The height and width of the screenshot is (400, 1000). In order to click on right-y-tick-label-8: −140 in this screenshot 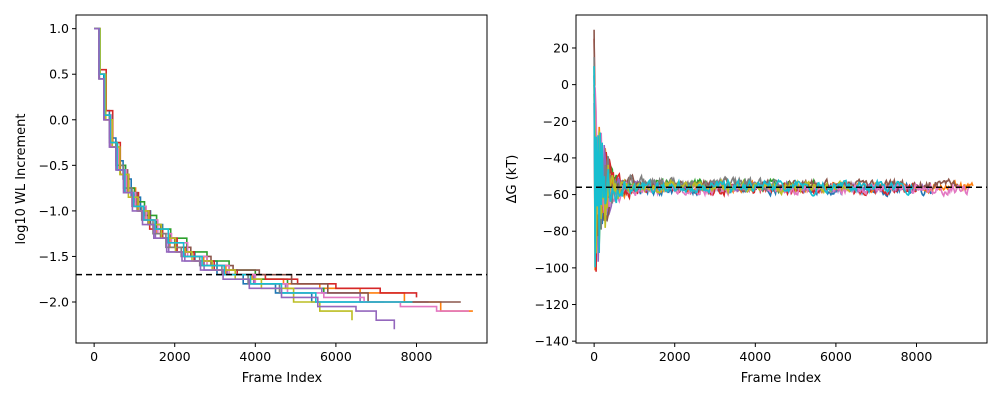, I will do `click(552, 341)`.